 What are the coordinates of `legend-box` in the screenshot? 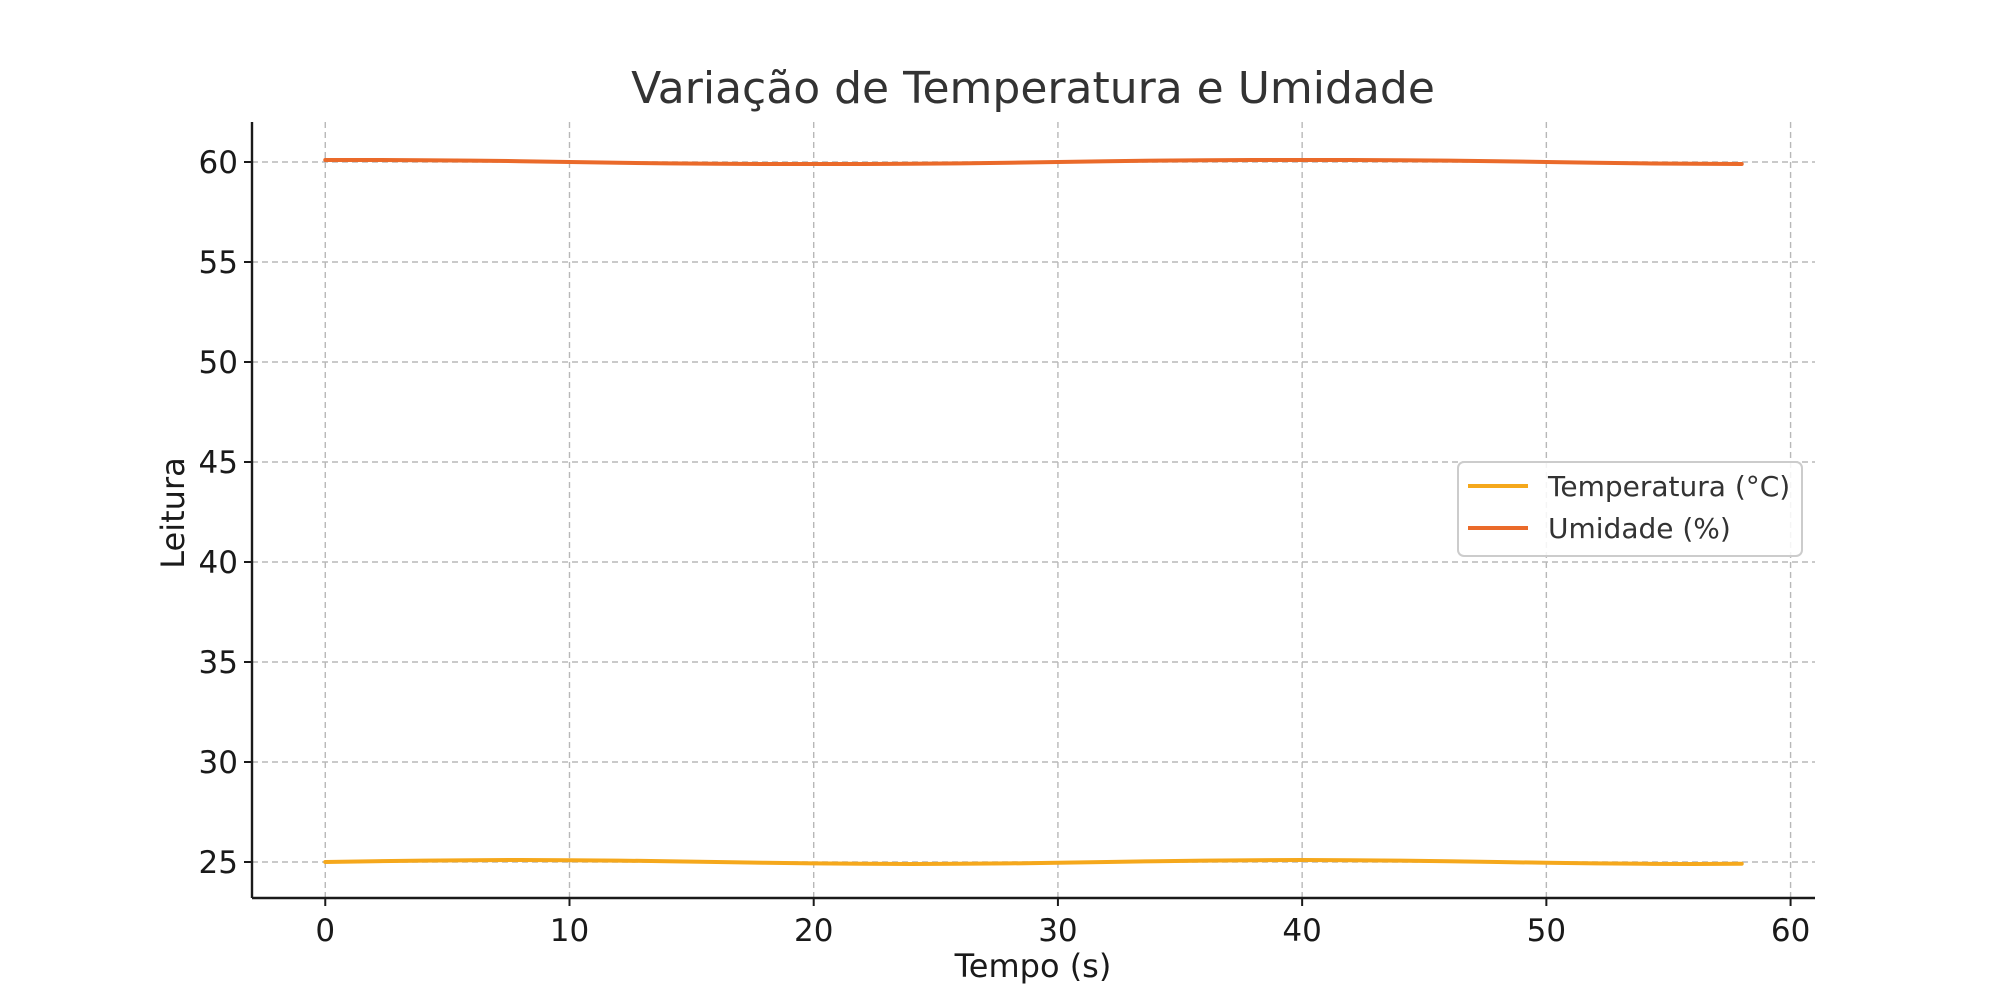 It's located at (1630, 509).